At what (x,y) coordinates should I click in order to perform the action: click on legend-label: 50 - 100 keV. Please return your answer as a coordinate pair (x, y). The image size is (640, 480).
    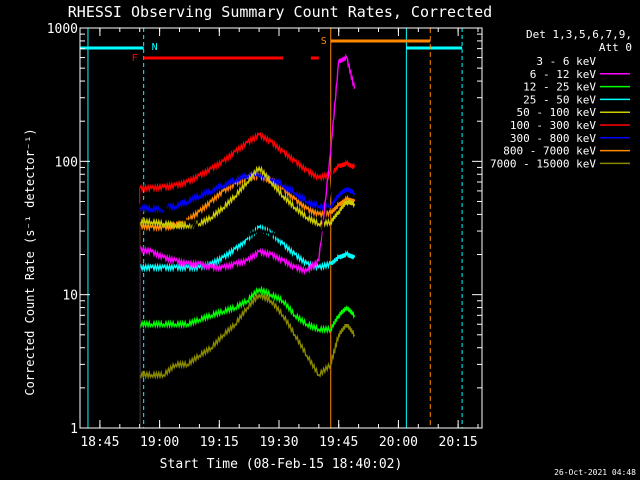
    Looking at the image, I should click on (557, 112).